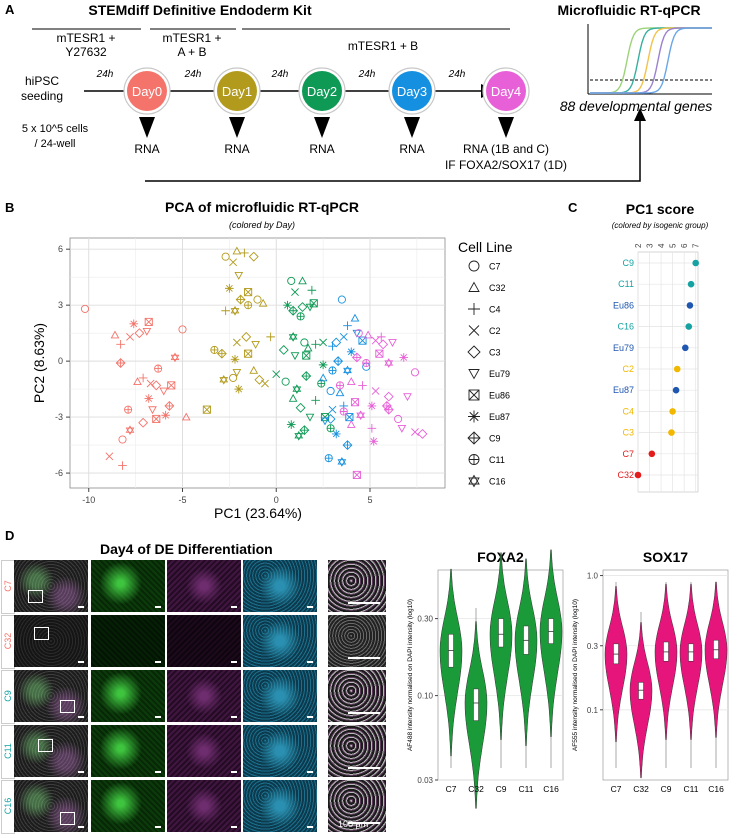  I want to click on pc1-plot-area, so click(668, 372).